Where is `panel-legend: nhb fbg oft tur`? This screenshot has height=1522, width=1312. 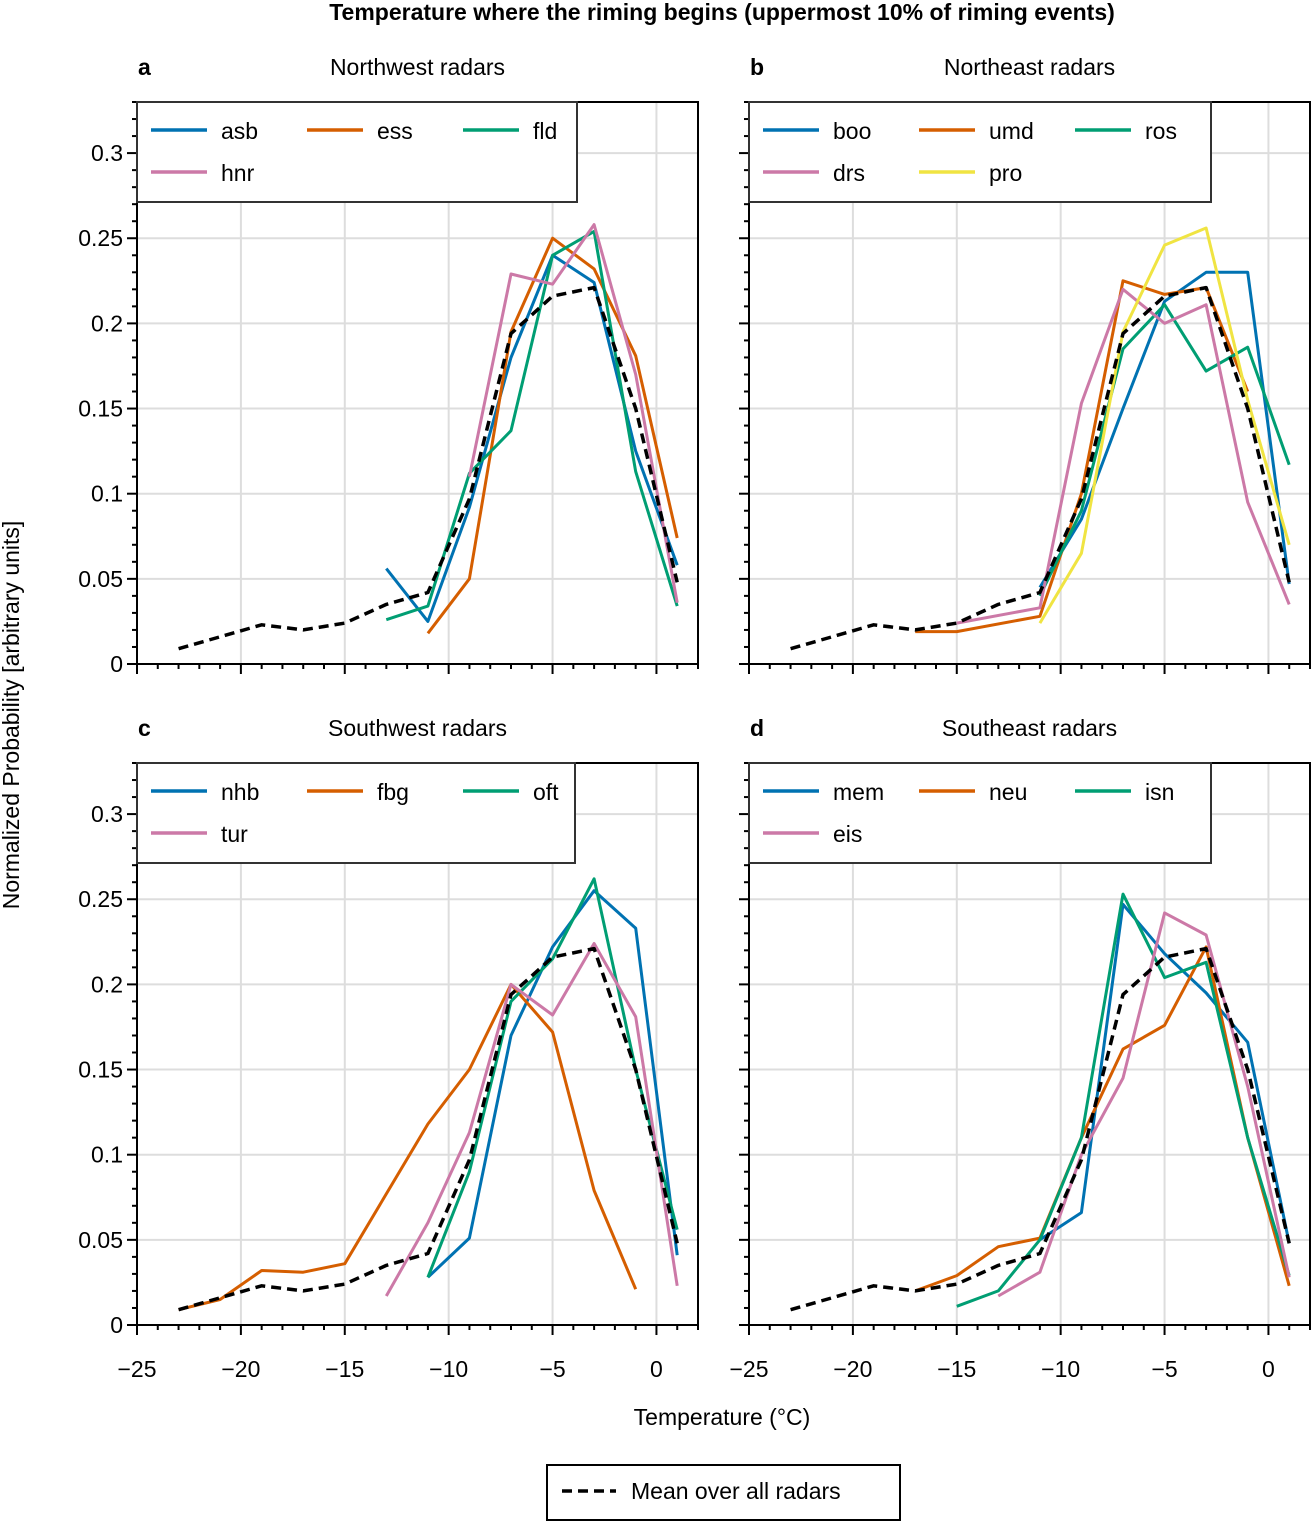
panel-legend: nhb fbg oft tur is located at coordinates (356, 813).